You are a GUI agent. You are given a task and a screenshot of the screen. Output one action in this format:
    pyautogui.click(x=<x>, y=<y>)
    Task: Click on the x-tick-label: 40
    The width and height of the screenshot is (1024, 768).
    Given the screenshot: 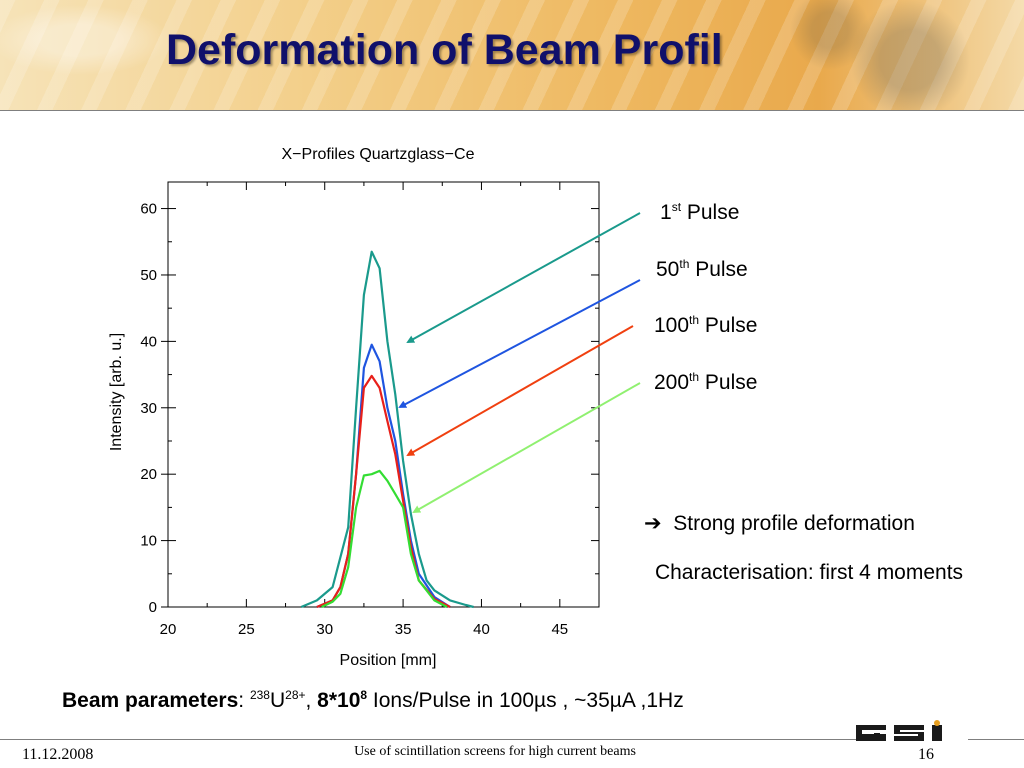 What is the action you would take?
    pyautogui.click(x=481, y=629)
    